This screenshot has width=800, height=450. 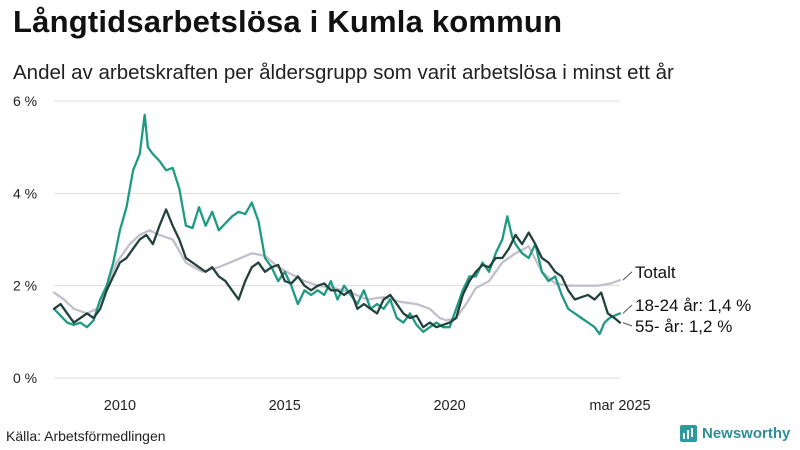 I want to click on y-tick-label: 0 %, so click(x=25, y=378).